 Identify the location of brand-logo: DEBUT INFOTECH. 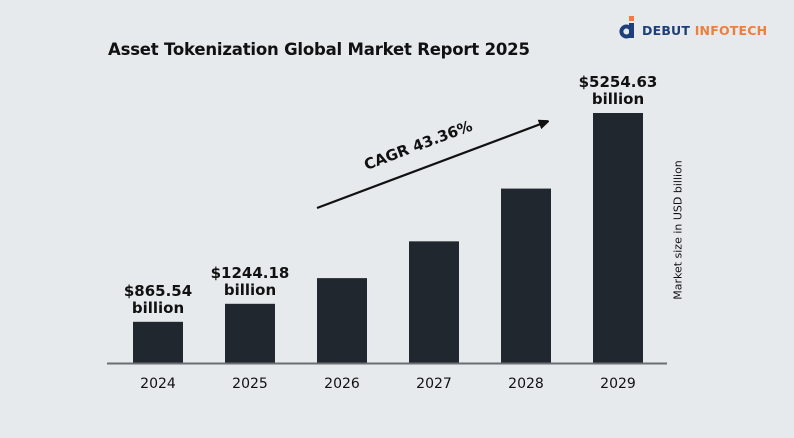
(692, 30).